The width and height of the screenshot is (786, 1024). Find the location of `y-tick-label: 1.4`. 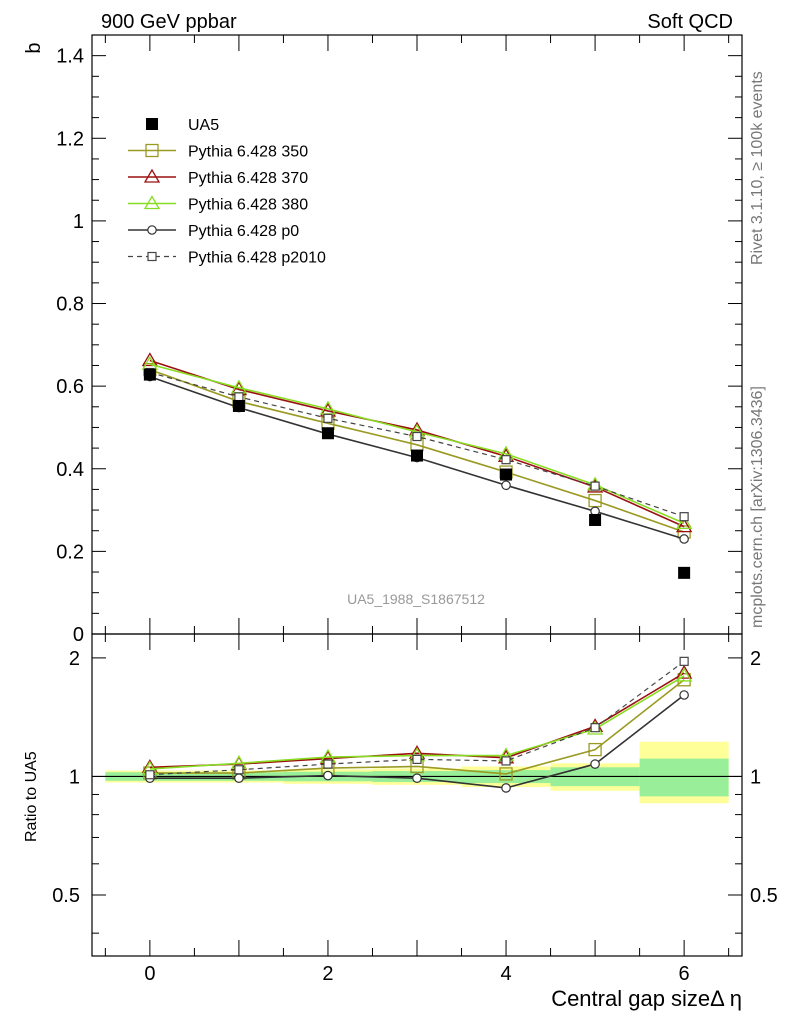

y-tick-label: 1.4 is located at coordinates (70, 57).